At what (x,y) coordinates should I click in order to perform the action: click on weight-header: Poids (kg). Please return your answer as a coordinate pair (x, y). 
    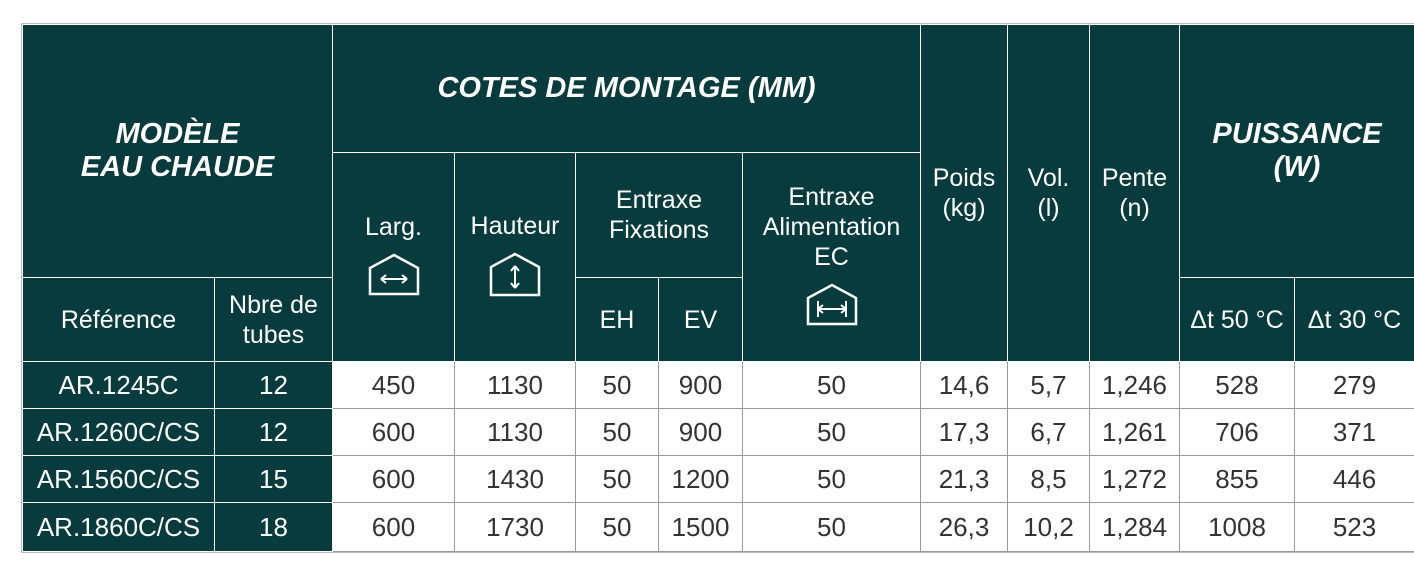
    Looking at the image, I should click on (964, 193).